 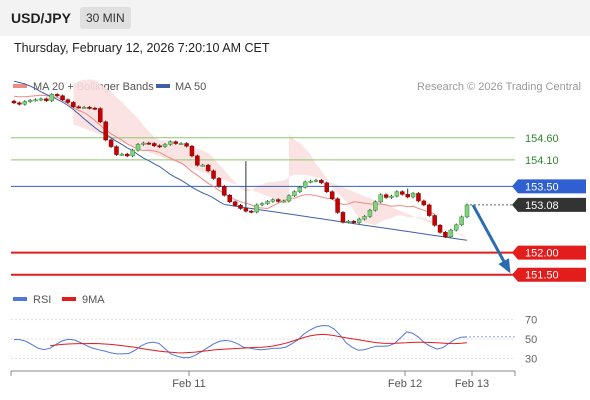 I want to click on symbol-title: USD/JPY, so click(x=41, y=18).